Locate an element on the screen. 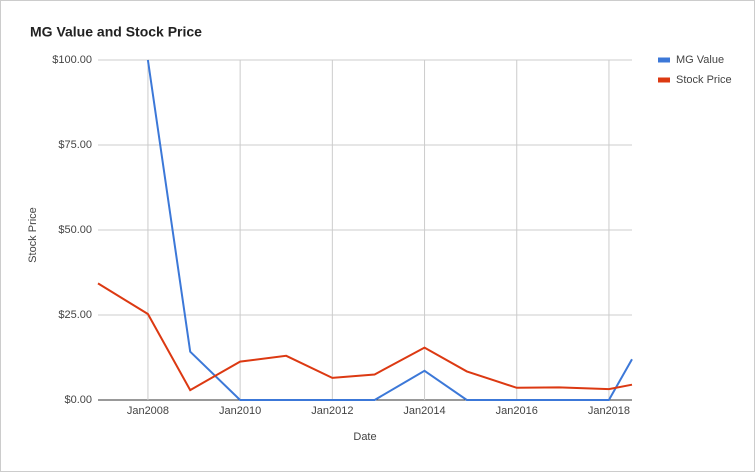  y-tick-label: $50.00 is located at coordinates (75, 230).